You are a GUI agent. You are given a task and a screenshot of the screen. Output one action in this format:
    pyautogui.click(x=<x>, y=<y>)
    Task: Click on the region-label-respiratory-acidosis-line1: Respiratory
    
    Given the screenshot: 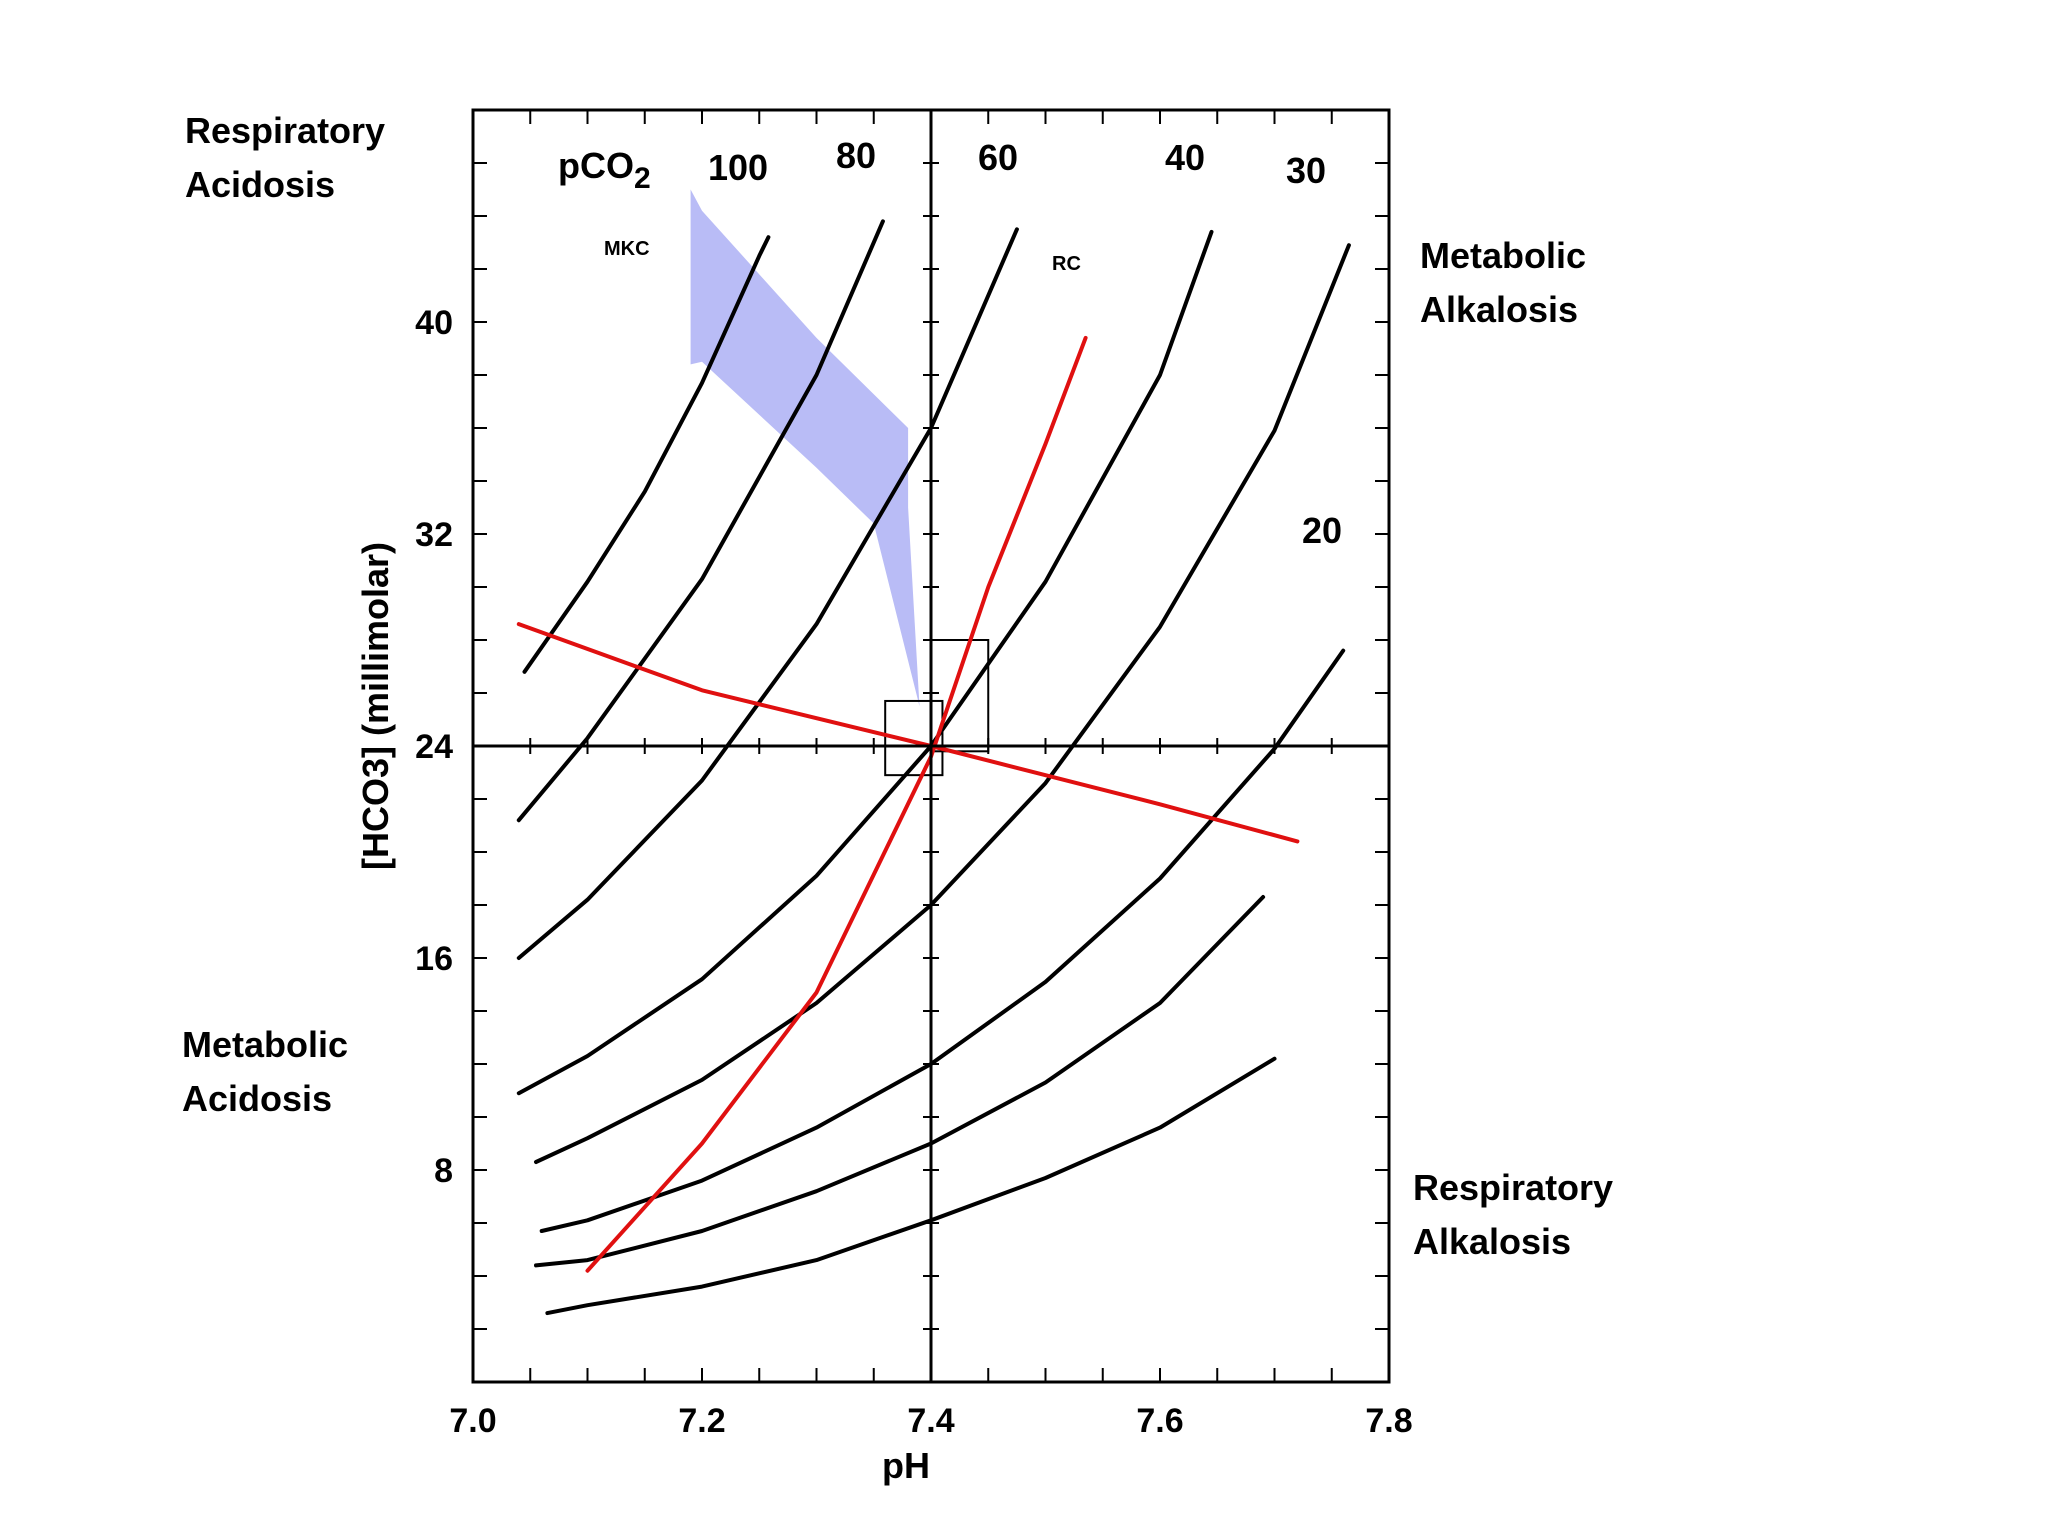 What is the action you would take?
    pyautogui.click(x=285, y=130)
    